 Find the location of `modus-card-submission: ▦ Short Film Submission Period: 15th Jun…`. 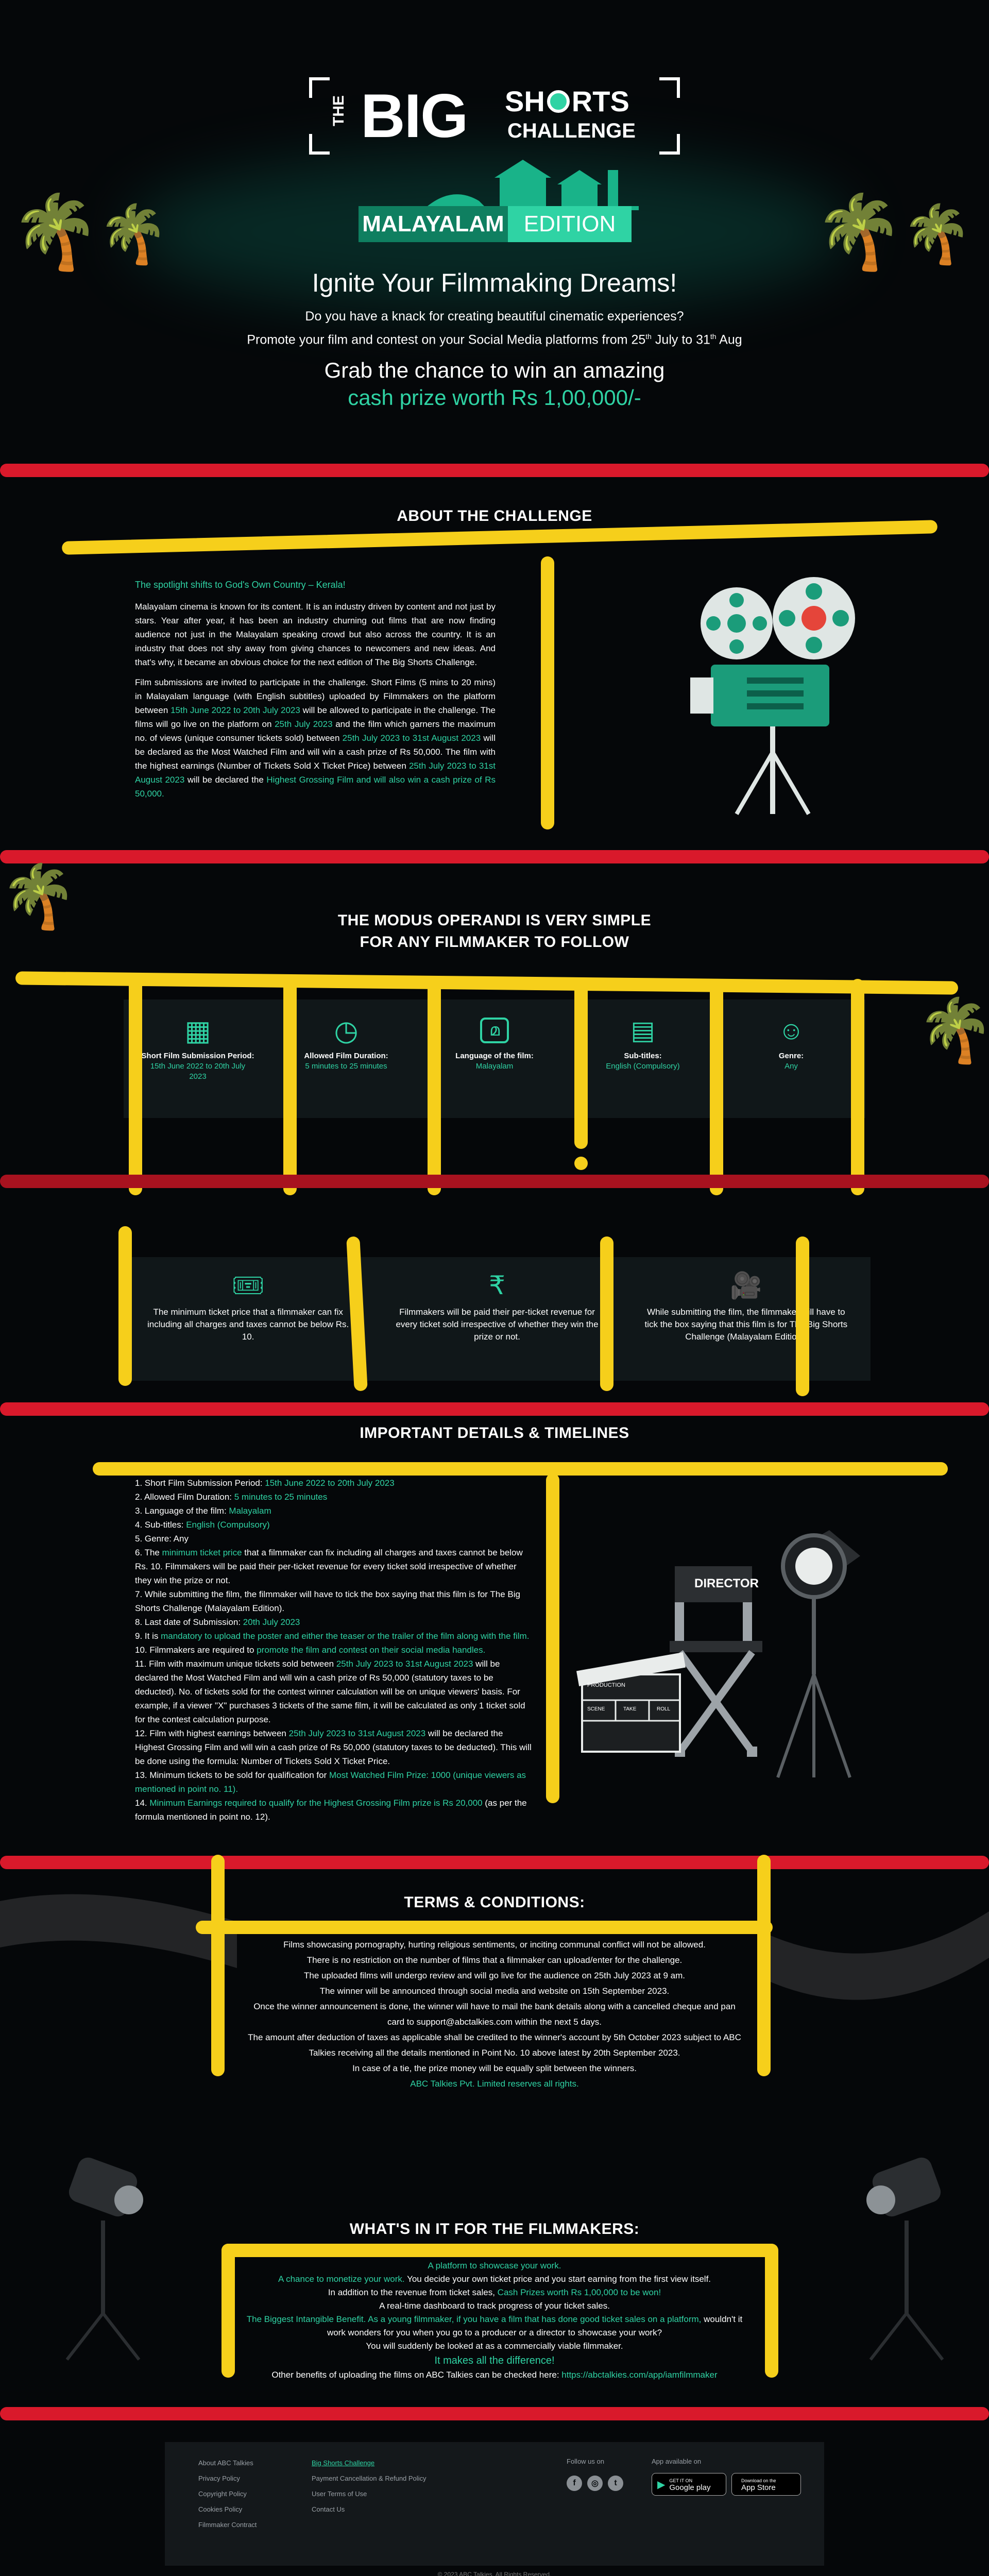

modus-card-submission: ▦ Short Film Submission Period: 15th Jun… is located at coordinates (198, 1062).